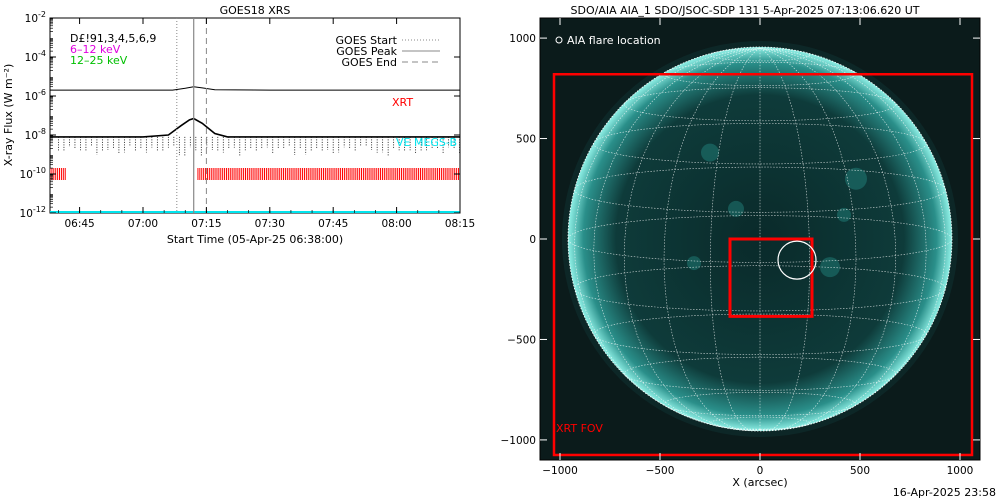  What do you see at coordinates (660, 471) in the screenshot?
I see `aia-x-tick-label: −500` at bounding box center [660, 471].